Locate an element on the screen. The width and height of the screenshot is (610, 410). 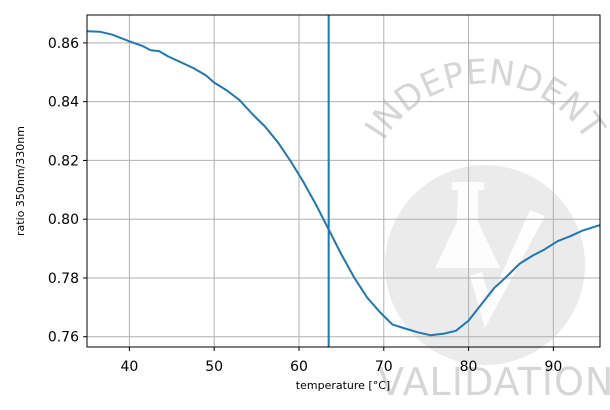
y-tick-label: 0.80 is located at coordinates (63, 220).